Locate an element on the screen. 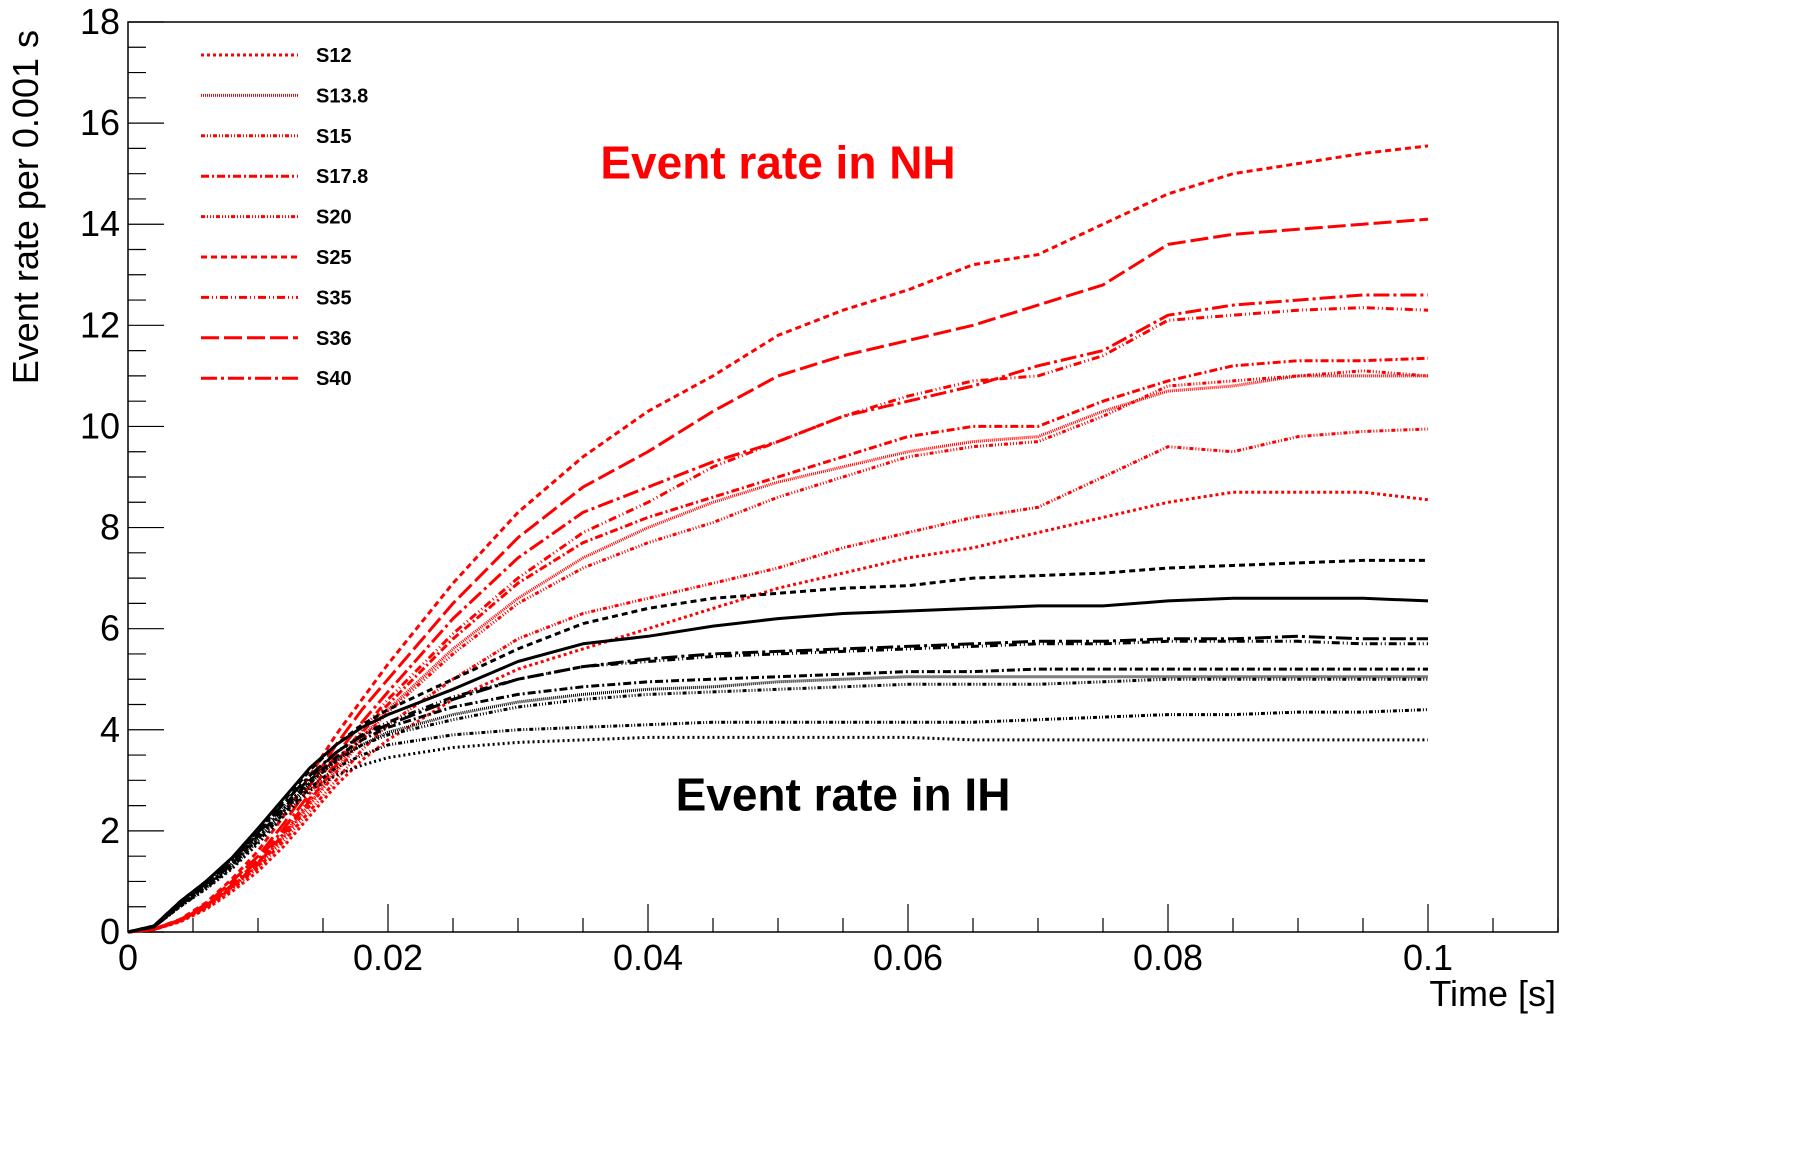  legend-label: S40 is located at coordinates (334, 379).